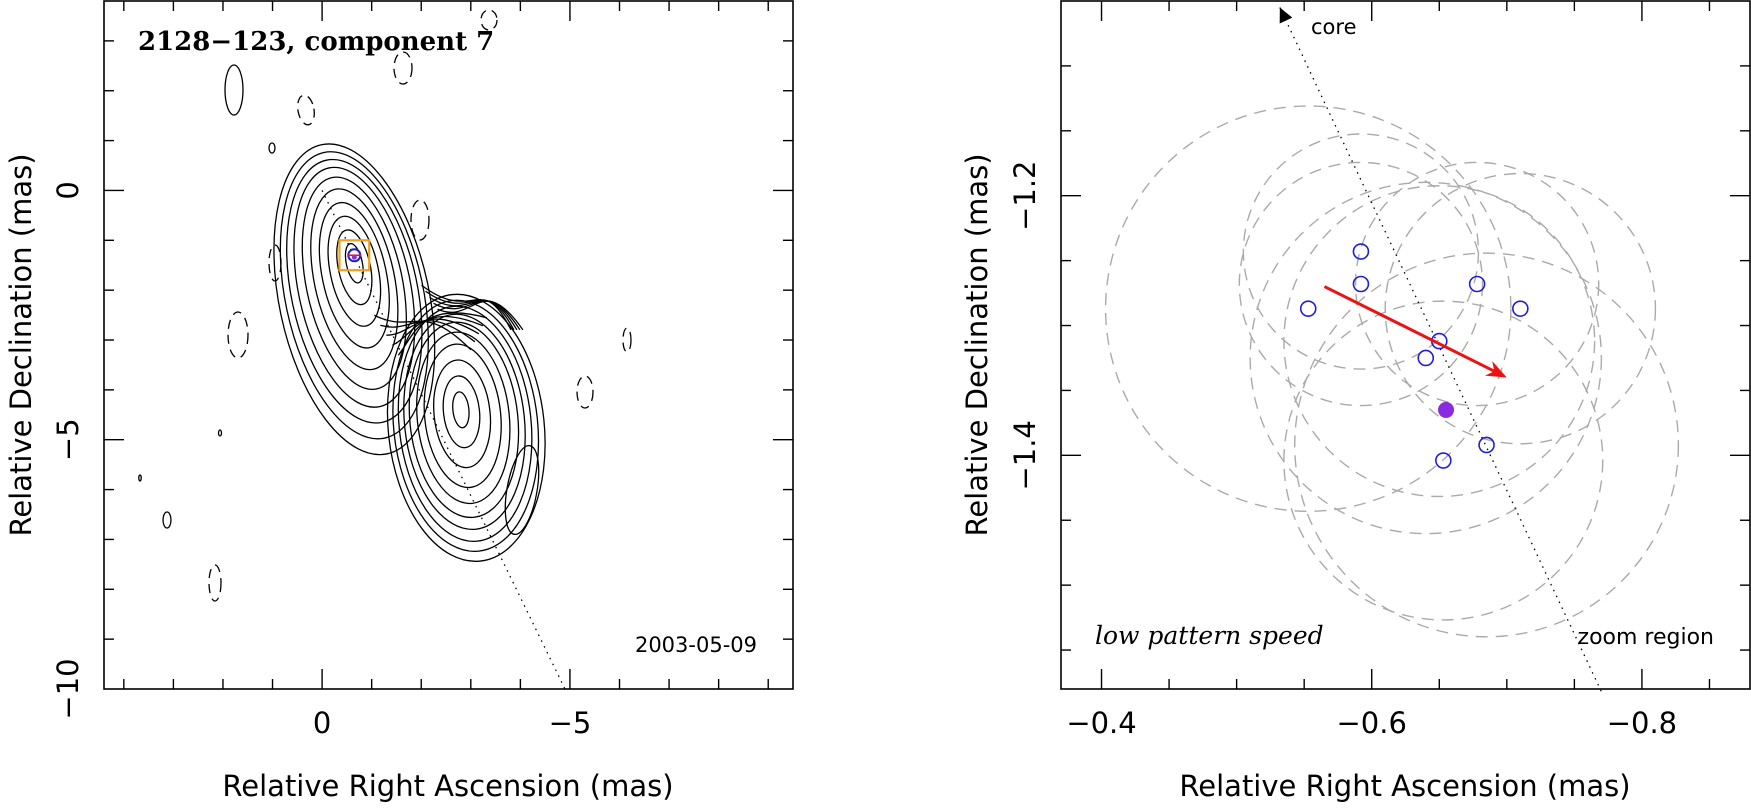 This screenshot has width=1751, height=809. What do you see at coordinates (1642, 723) in the screenshot?
I see `x-tick-label: −0.8` at bounding box center [1642, 723].